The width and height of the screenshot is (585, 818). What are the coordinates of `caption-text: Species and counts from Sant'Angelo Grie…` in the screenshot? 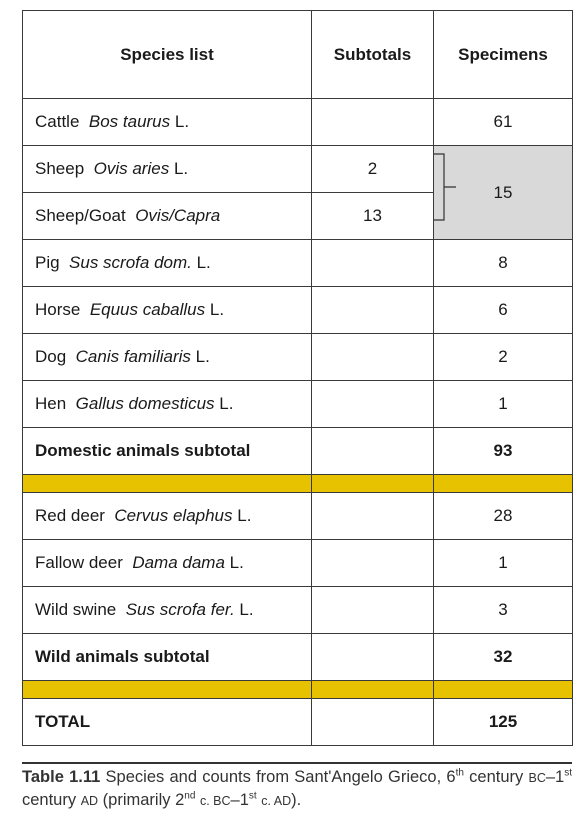 It's located at (280, 777).